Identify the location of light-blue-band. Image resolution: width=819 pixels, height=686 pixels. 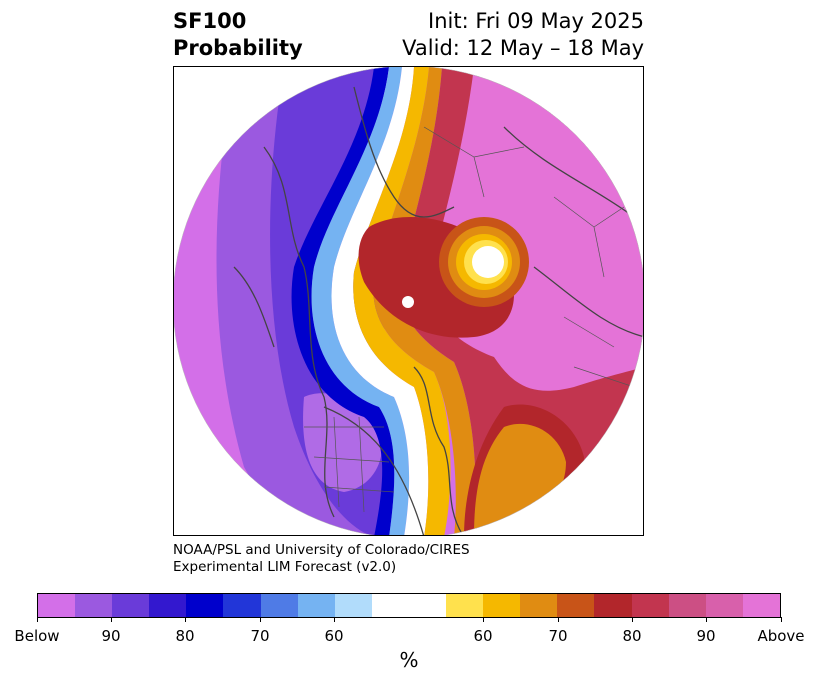
(360, 301).